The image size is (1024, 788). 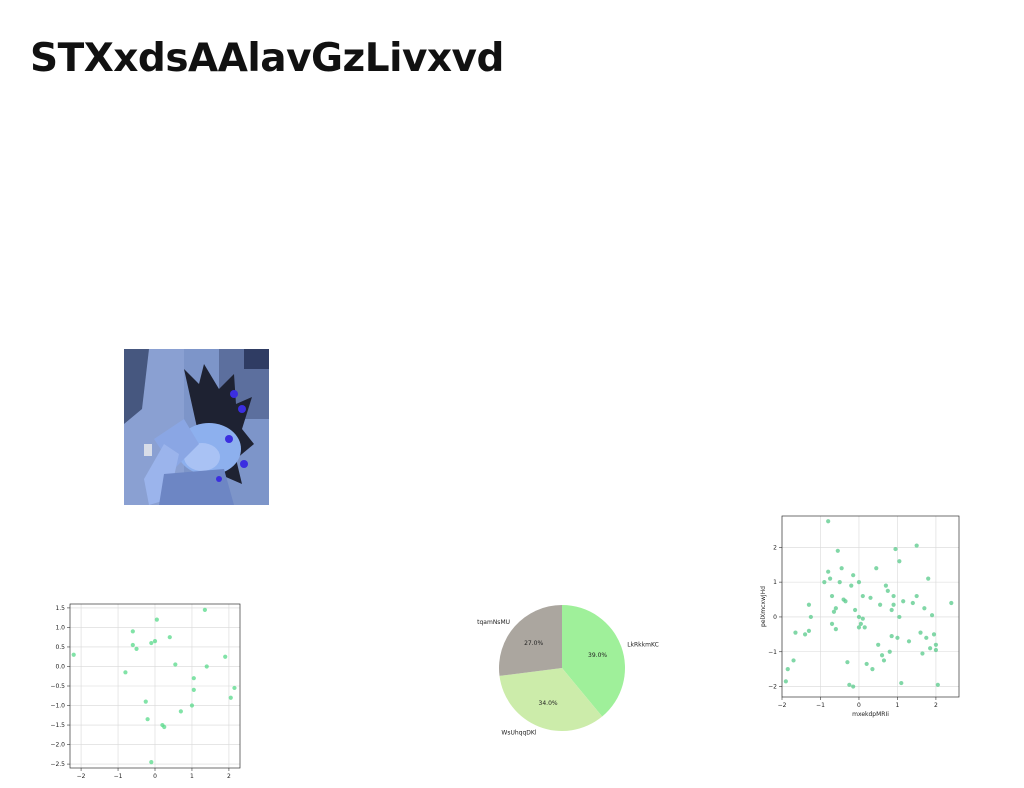 I want to click on pie-slice, so click(x=551, y=699).